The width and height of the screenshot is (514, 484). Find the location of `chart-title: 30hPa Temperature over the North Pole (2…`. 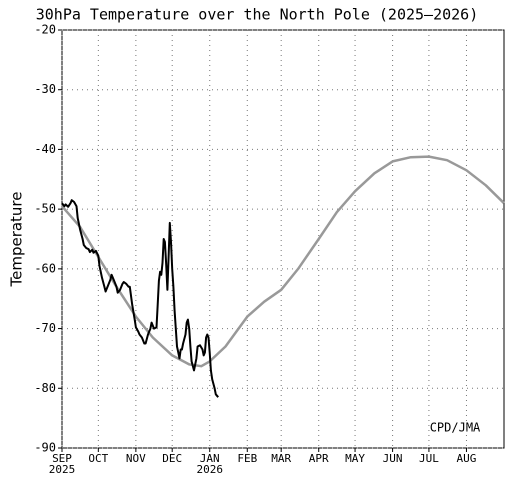

chart-title: 30hPa Temperature over the North Pole (2… is located at coordinates (257, 15).